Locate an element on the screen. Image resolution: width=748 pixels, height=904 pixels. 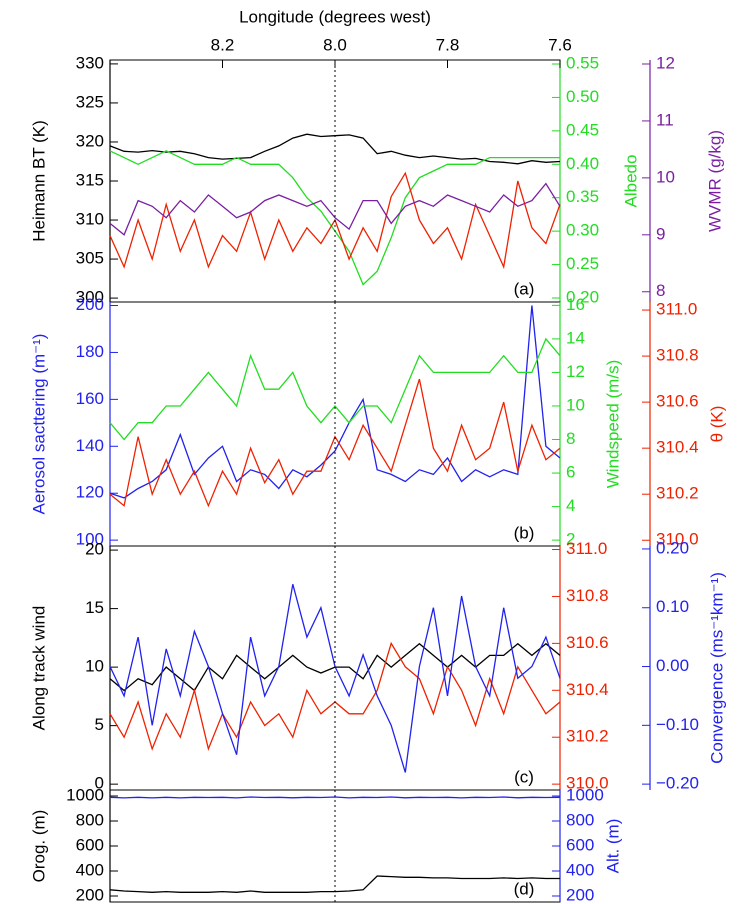
y-tick-label: 0.00 is located at coordinates (672, 665).